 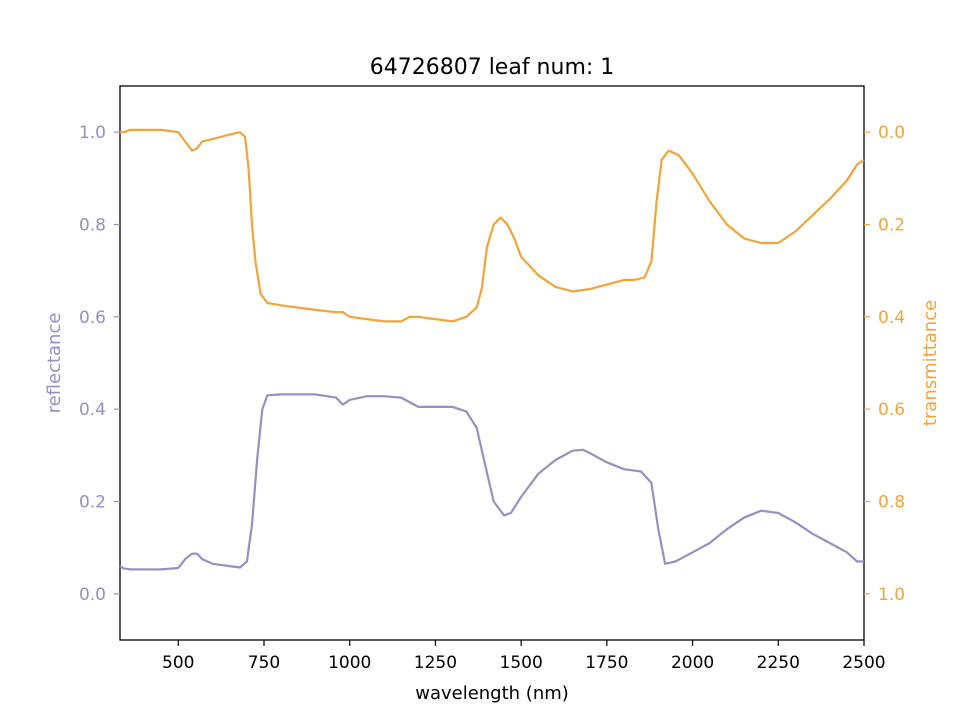 What do you see at coordinates (54, 363) in the screenshot?
I see `left-y-axis-label: reflectance` at bounding box center [54, 363].